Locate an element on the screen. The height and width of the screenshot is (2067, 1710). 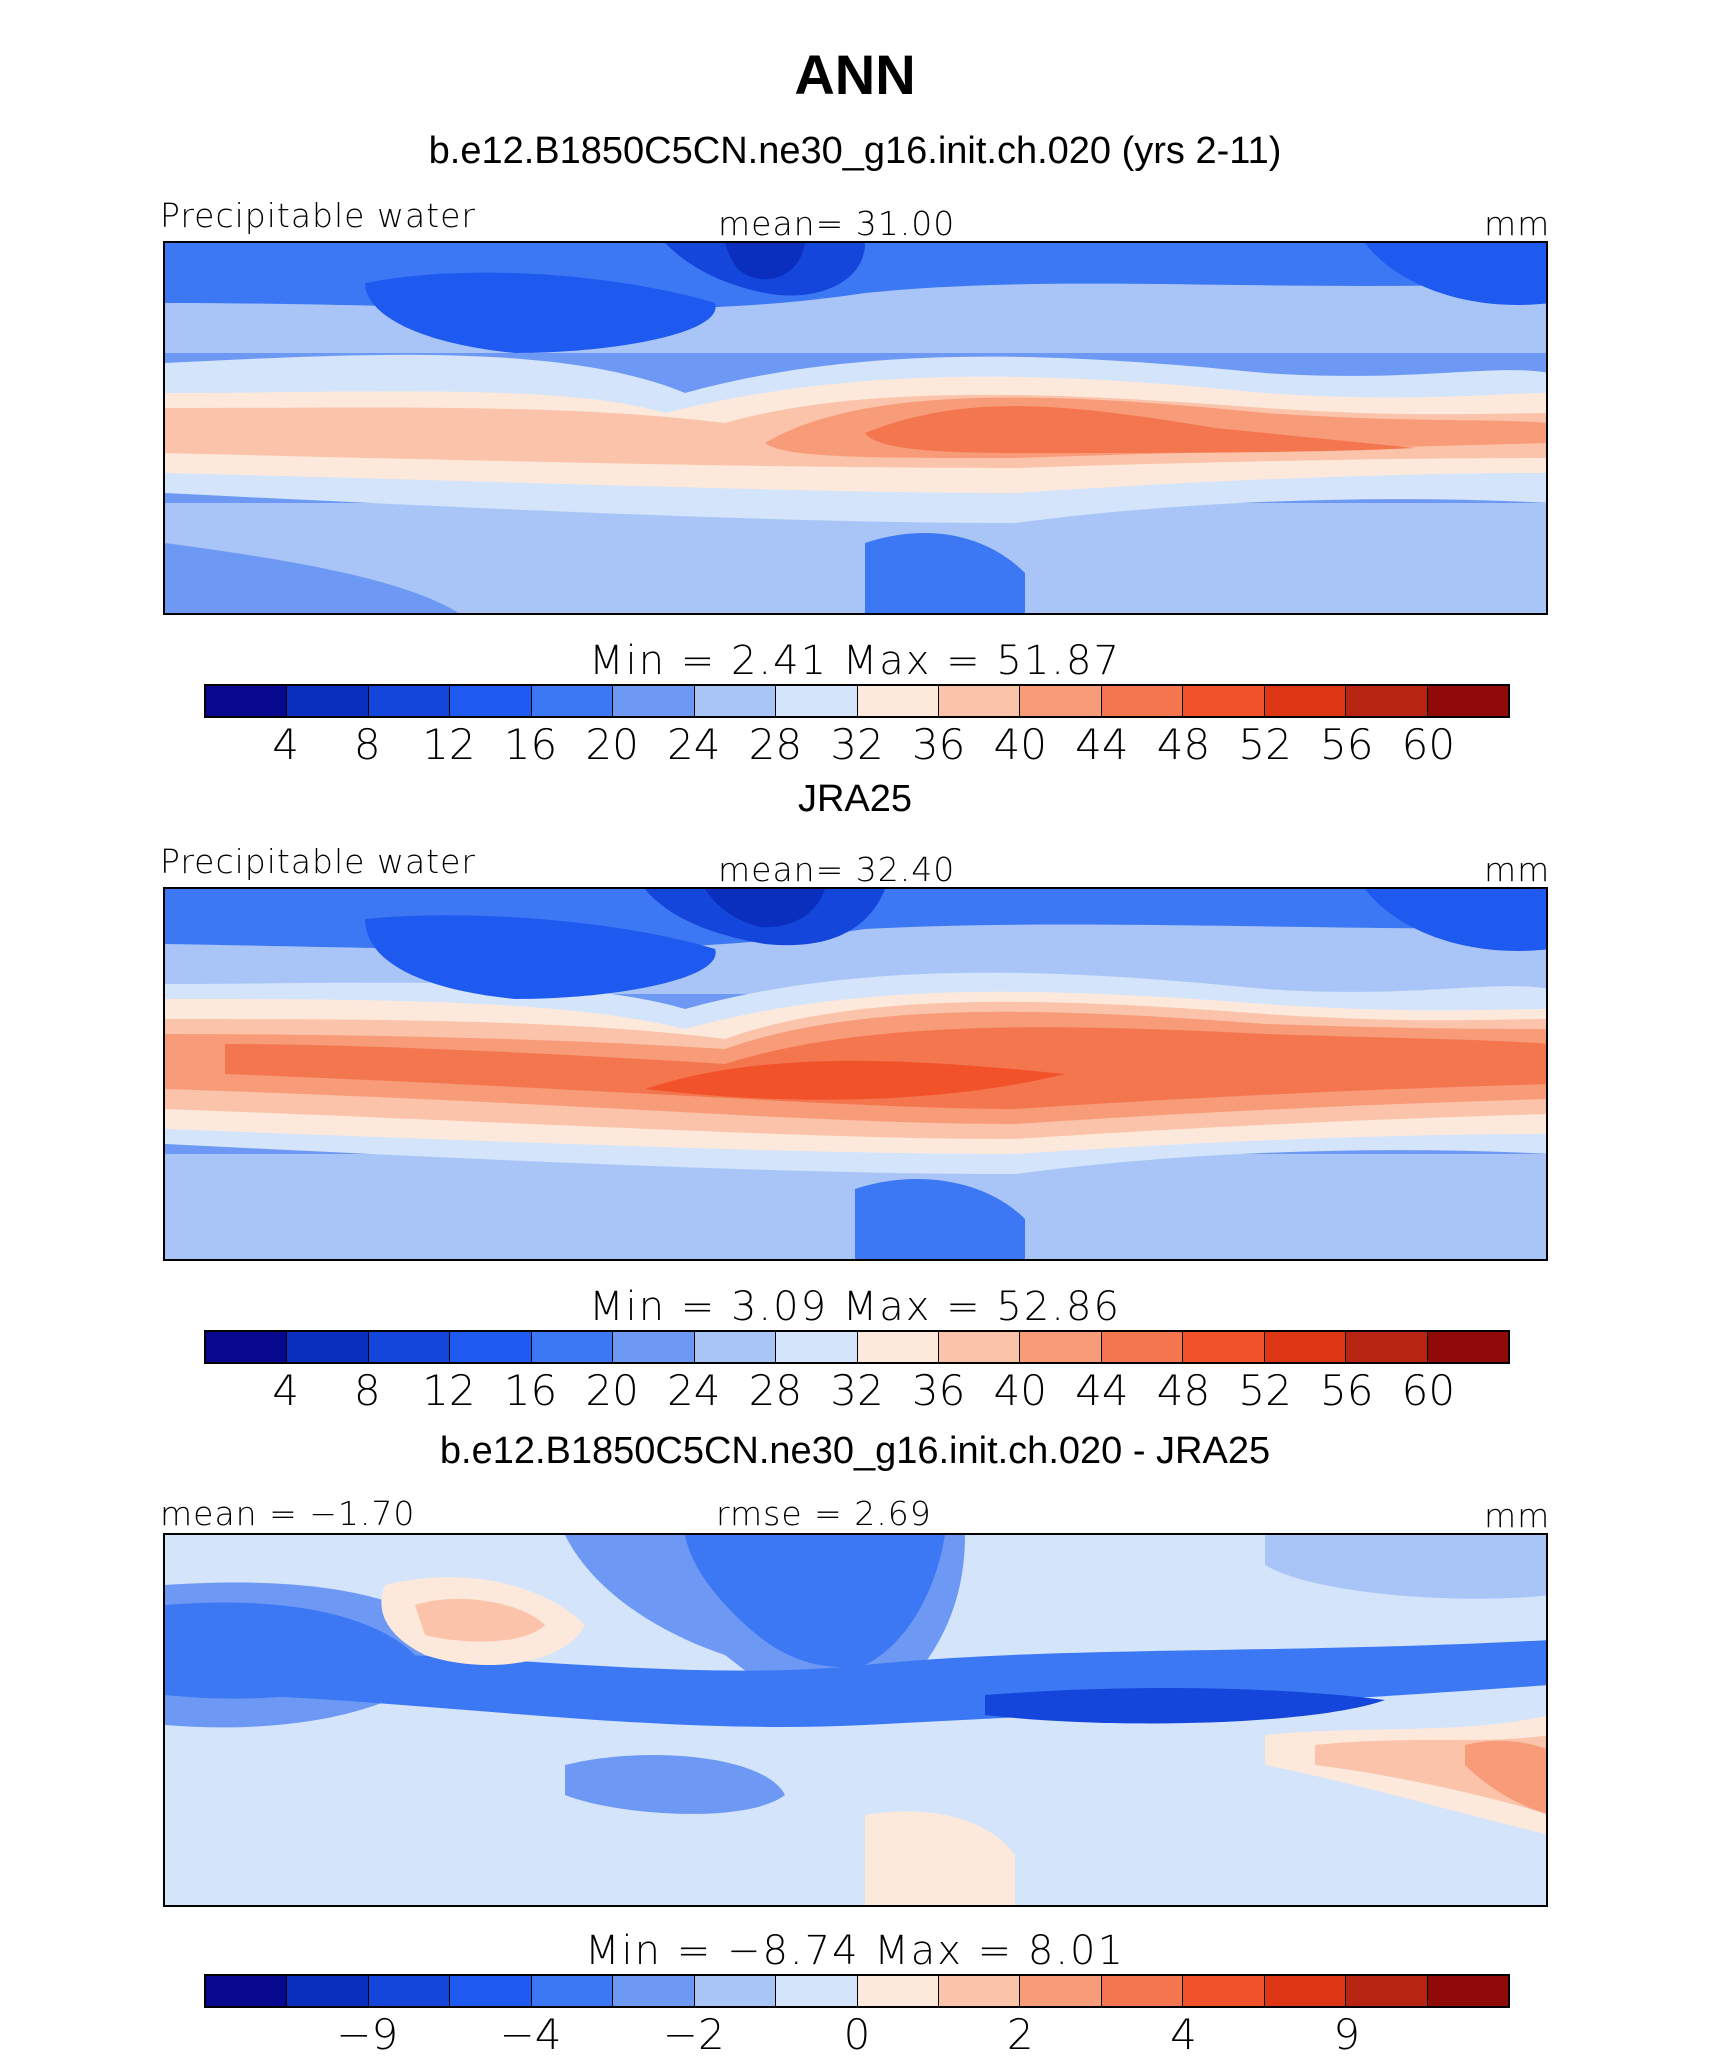
panel-1-minmax: Min = 2.41 Max = 51.87 is located at coordinates (855, 661).